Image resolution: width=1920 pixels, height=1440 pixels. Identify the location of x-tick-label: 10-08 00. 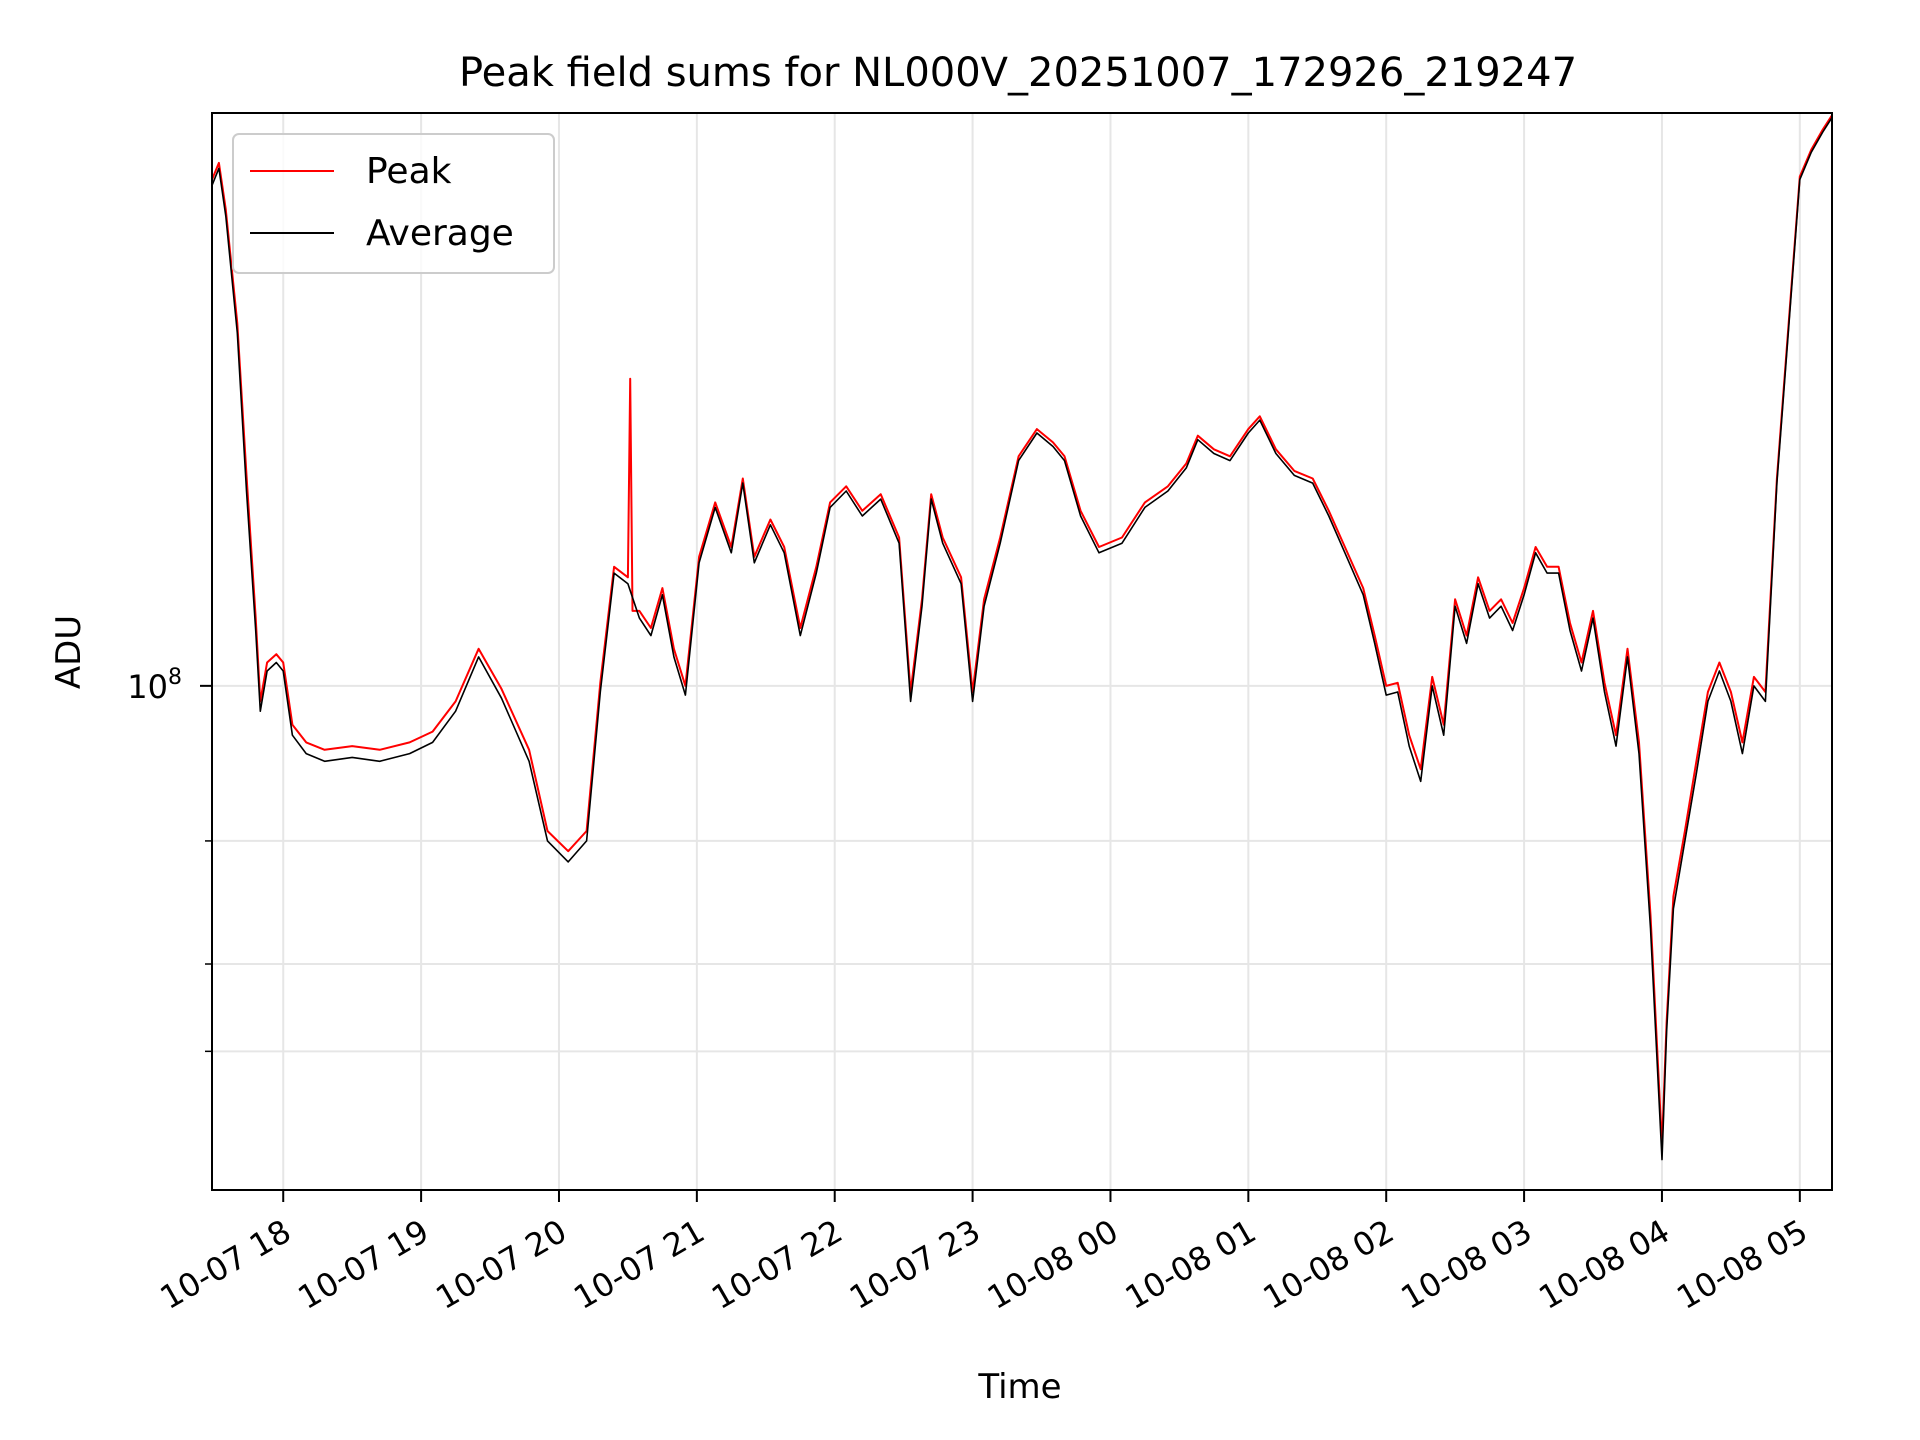
(1053, 1264).